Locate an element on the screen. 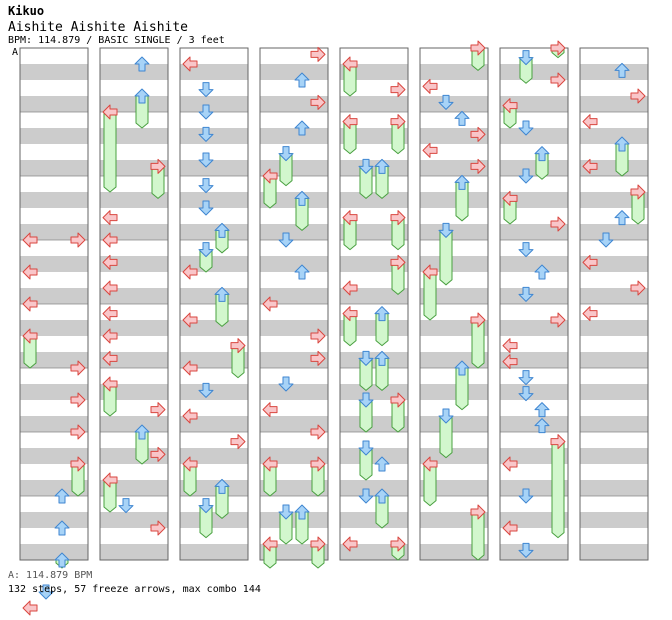  bpm-legend: A: 114.879 BPM is located at coordinates (50, 575).